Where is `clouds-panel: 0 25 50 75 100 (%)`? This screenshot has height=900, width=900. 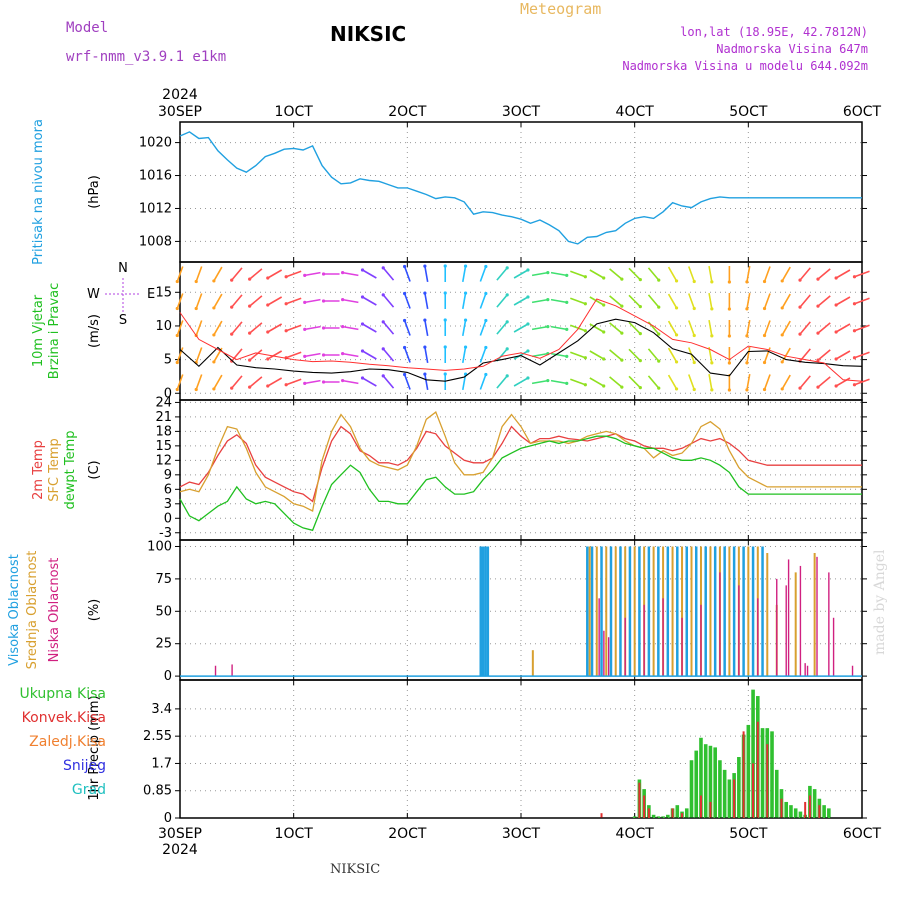
clouds-panel: 0 25 50 75 100 (%) is located at coordinates (477, 611).